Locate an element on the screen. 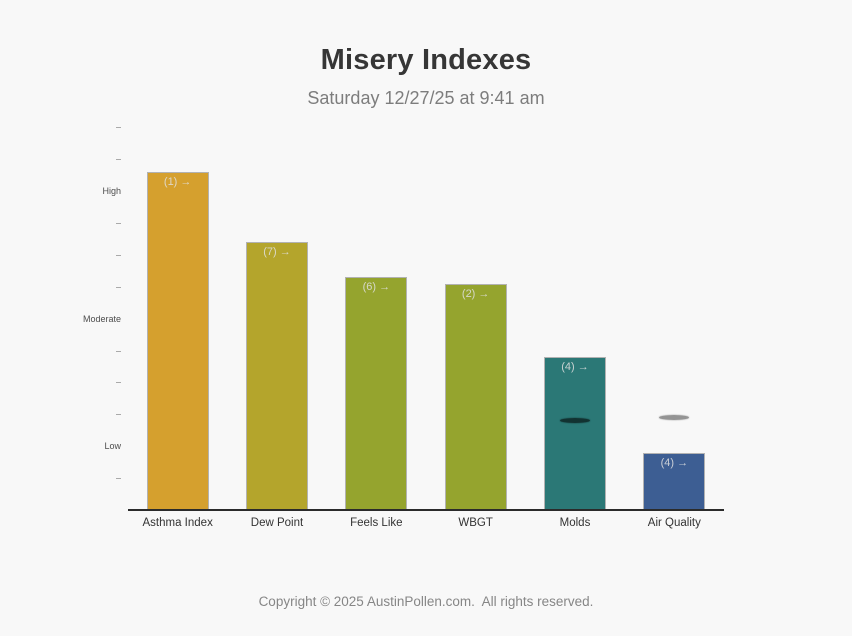 Image resolution: width=852 pixels, height=636 pixels. bar: (7) → is located at coordinates (277, 376).